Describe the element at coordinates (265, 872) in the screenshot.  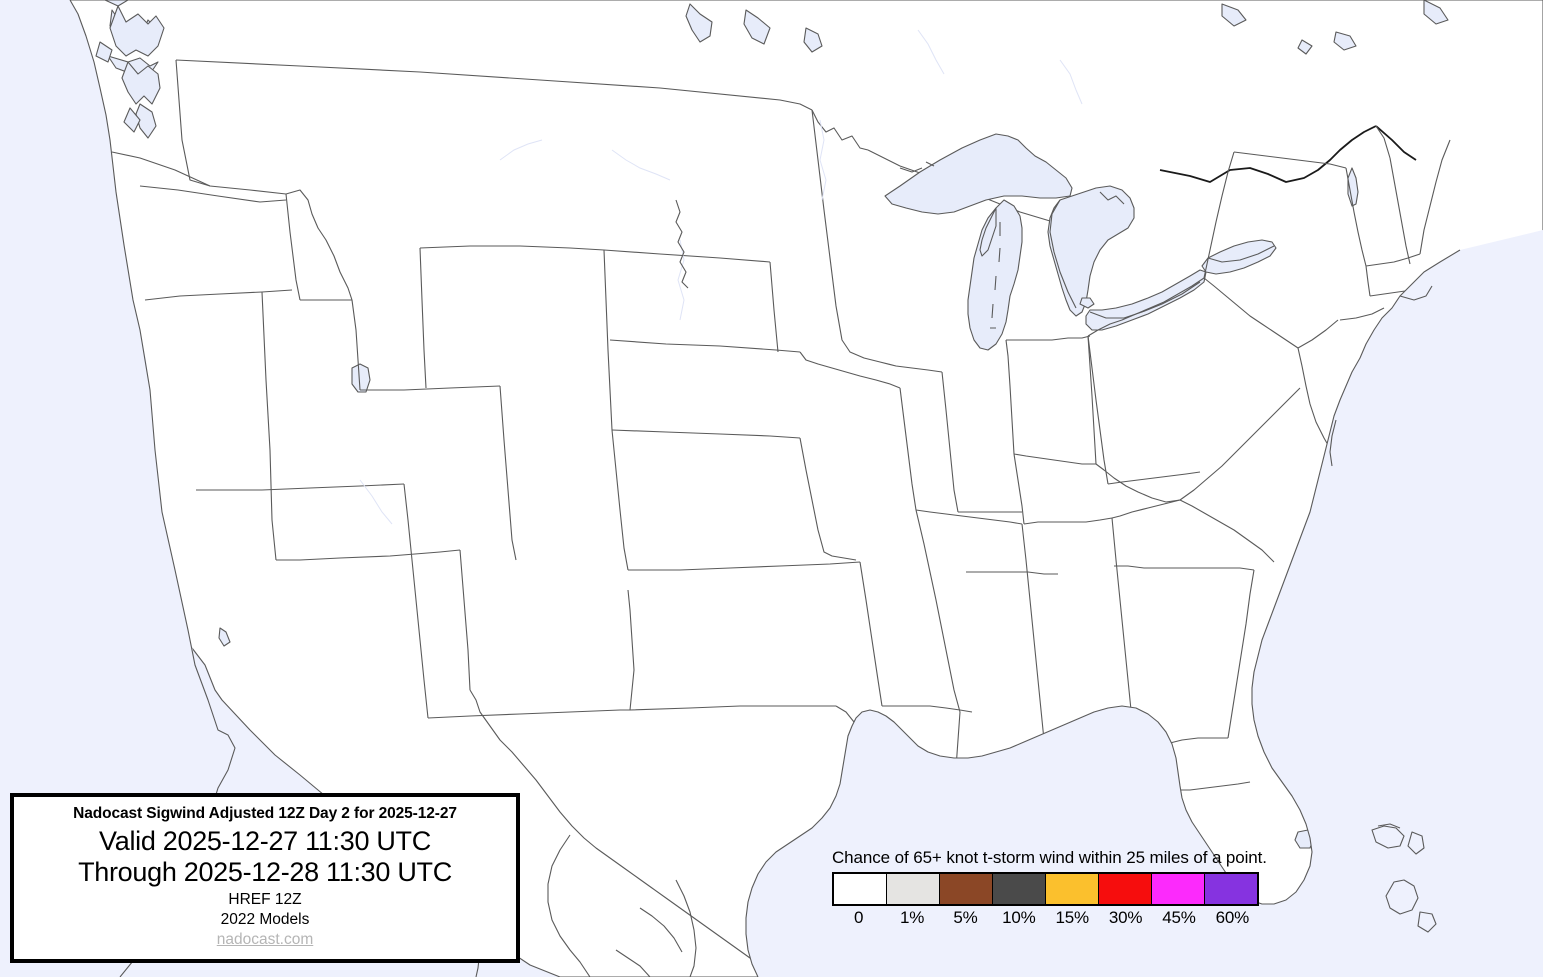
I see `through-time: Through 2025-12-28 11:30 UTC` at that location.